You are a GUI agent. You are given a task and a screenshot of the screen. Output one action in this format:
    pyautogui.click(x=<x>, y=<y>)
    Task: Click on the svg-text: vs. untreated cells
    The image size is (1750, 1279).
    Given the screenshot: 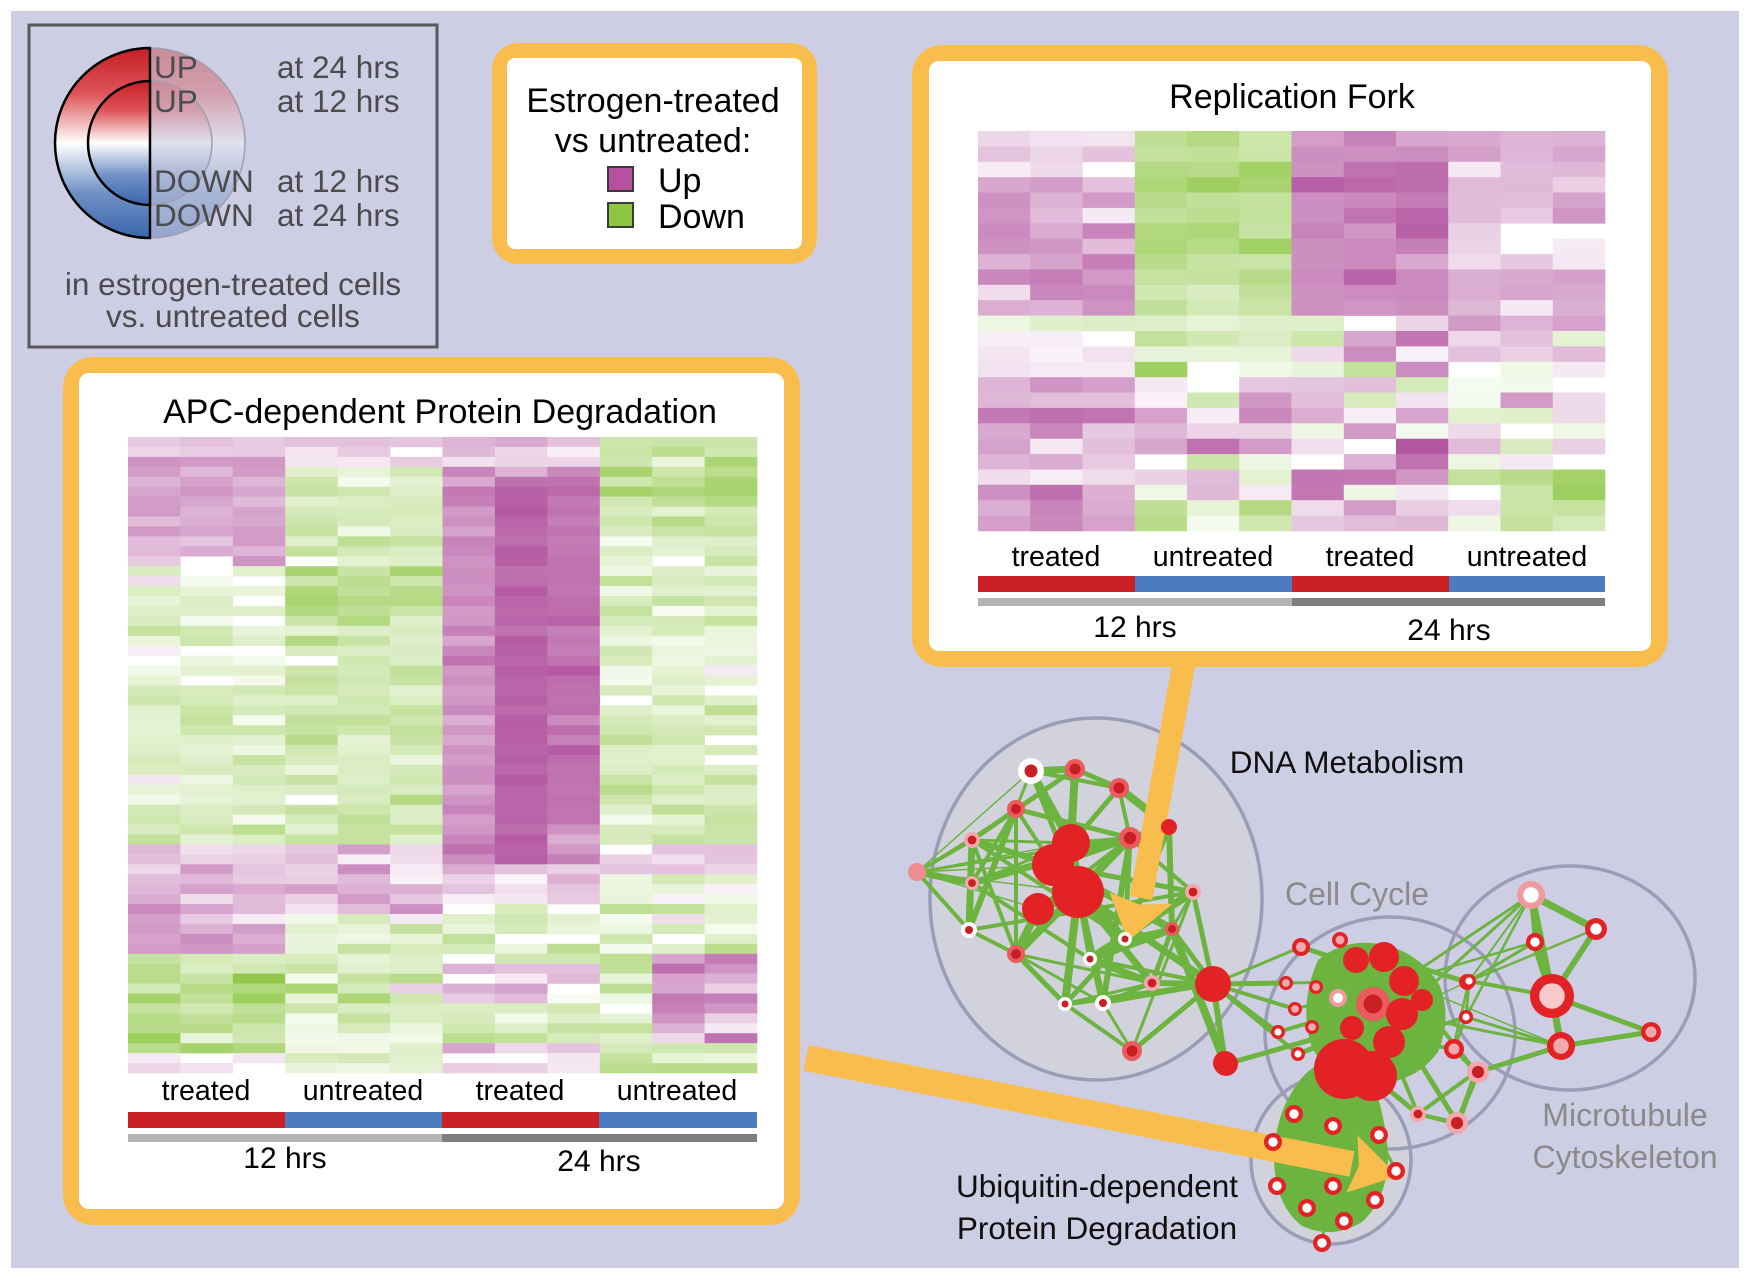 What is the action you would take?
    pyautogui.click(x=233, y=316)
    